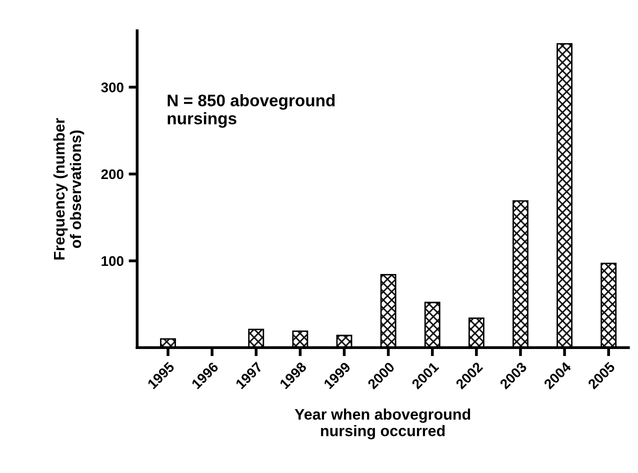 The height and width of the screenshot is (473, 638). Describe the element at coordinates (251, 111) in the screenshot. I see `annotation: N = 850 aboveground nursings` at that location.